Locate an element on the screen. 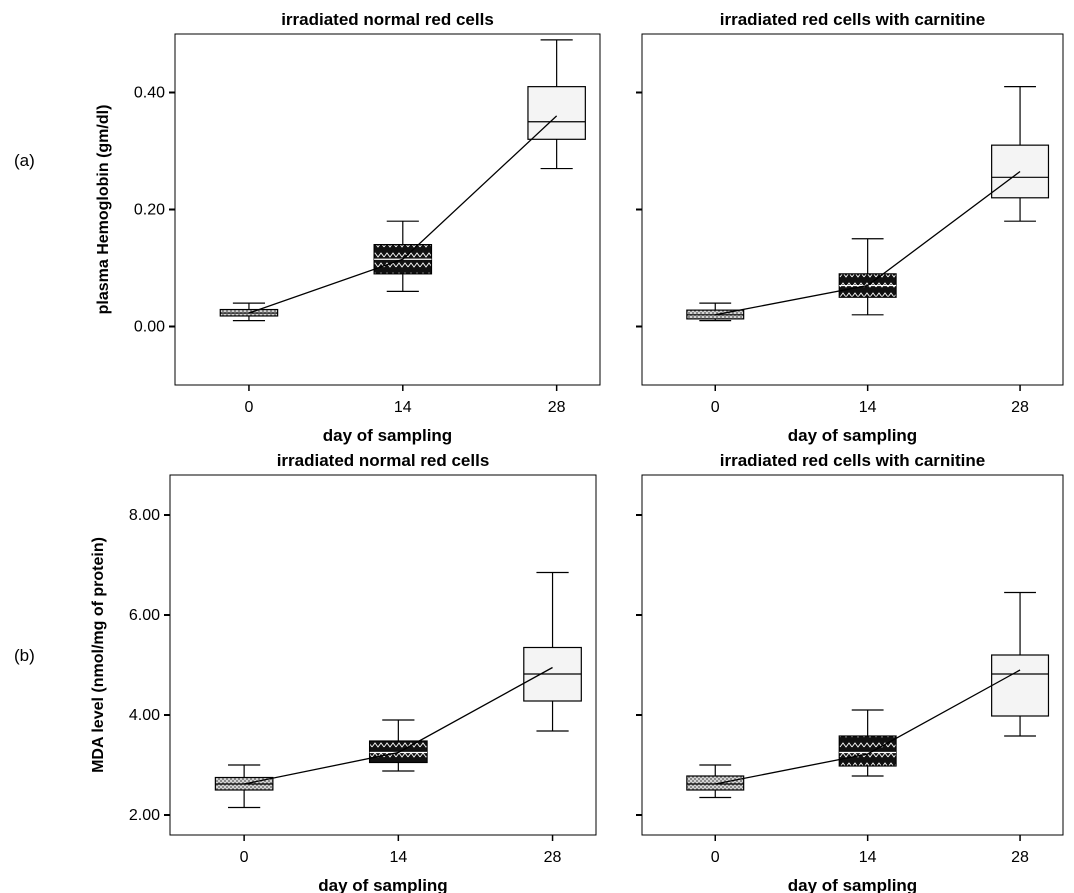 The height and width of the screenshot is (893, 1074). y-tick-label: 2.00 is located at coordinates (144, 815).